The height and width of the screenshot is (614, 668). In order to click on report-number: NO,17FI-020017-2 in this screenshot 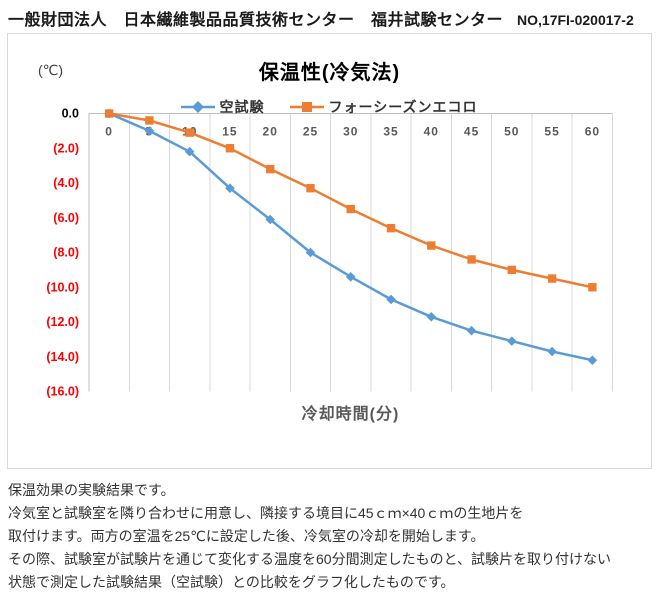, I will do `click(575, 20)`.